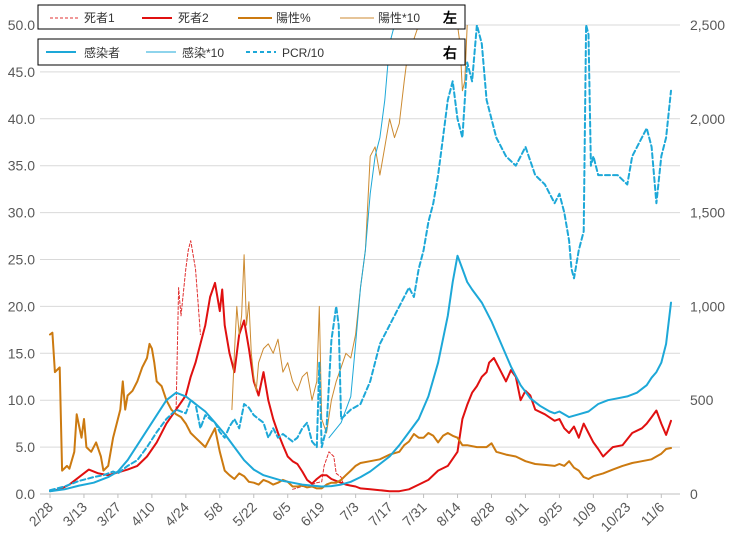 The height and width of the screenshot is (553, 737). I want to click on x-tick-label: 4/24, so click(176, 514).